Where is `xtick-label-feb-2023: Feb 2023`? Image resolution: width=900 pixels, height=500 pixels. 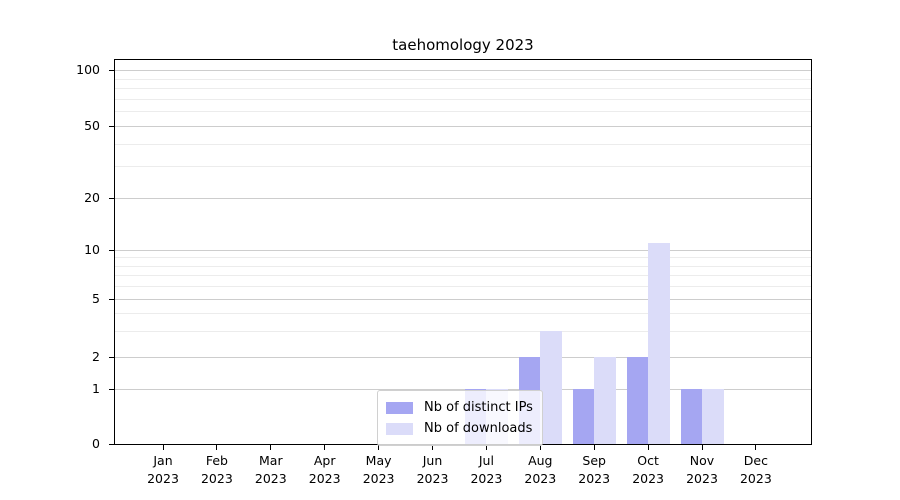
xtick-label-feb-2023: Feb 2023 is located at coordinates (216, 469).